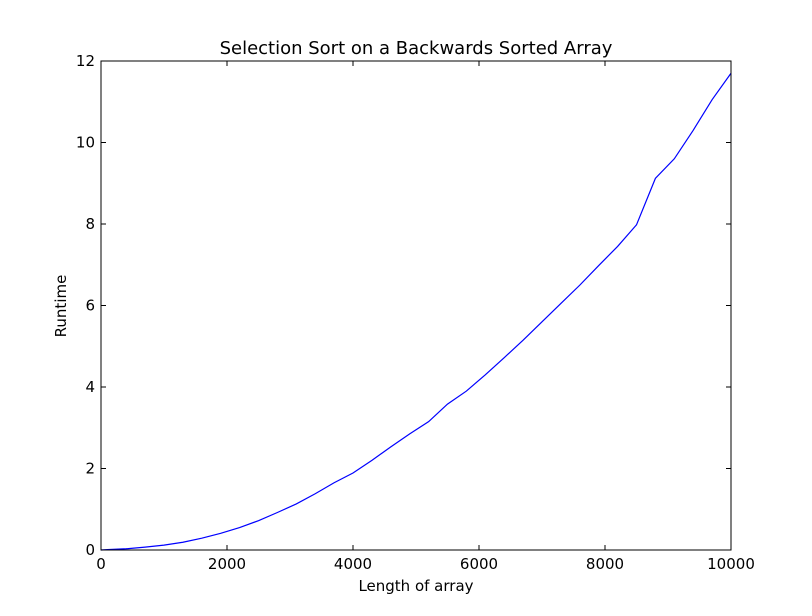 The image size is (812, 616). Describe the element at coordinates (85, 61) in the screenshot. I see `y-tick-label: 12` at that location.